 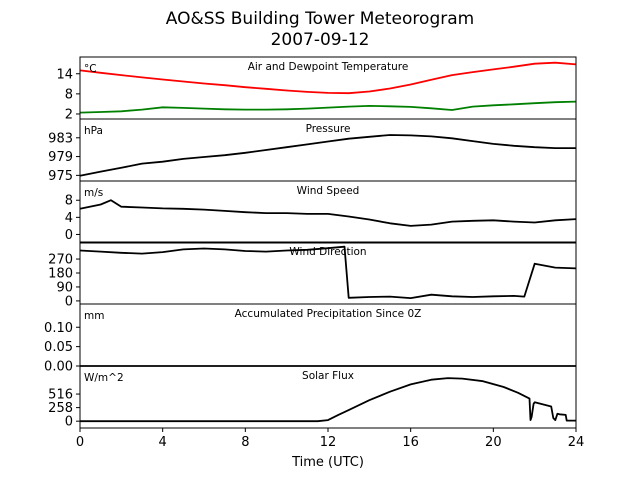 I want to click on panel-pressure: 975 979 983 Pressure hPa, so click(x=312, y=151).